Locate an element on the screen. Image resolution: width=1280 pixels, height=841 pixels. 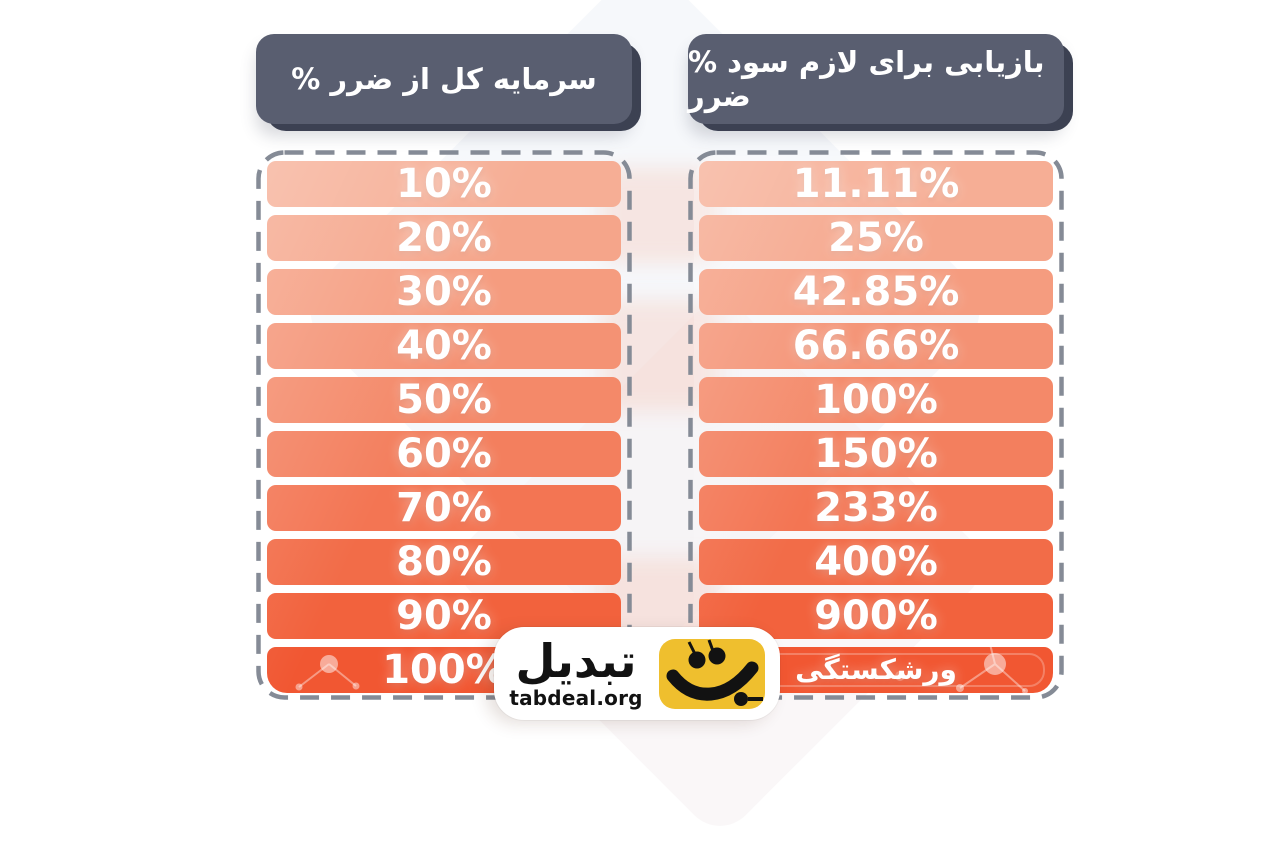
loss-row: 60% is located at coordinates (444, 454).